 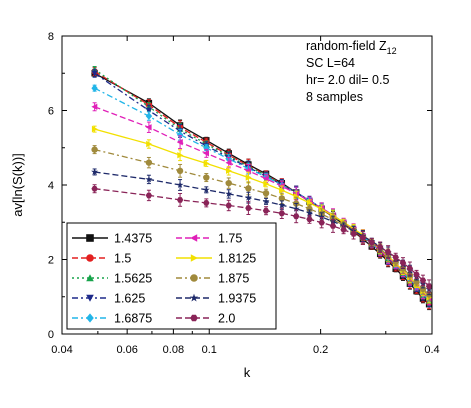 I want to click on annotation-subscript: 12, so click(x=392, y=51).